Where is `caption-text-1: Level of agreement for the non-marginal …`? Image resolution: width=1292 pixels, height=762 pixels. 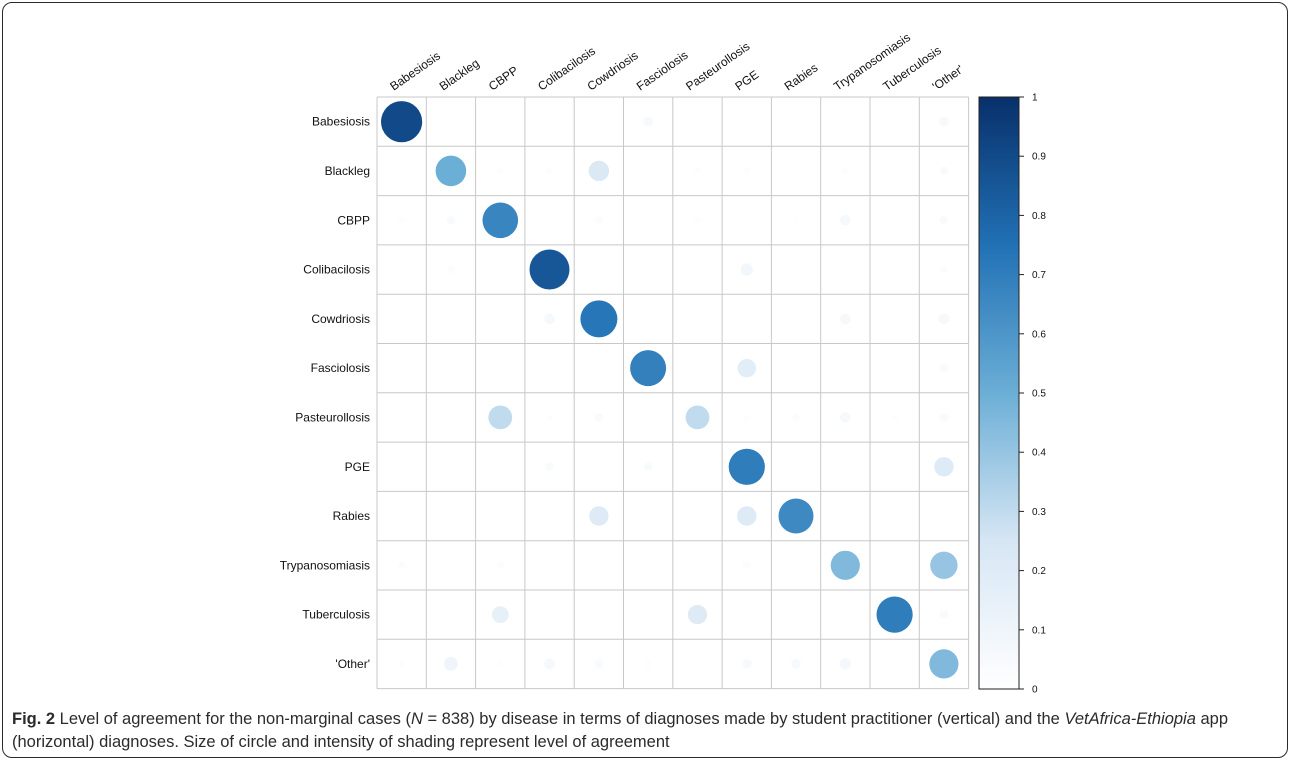 caption-text-1: Level of agreement for the non-marginal … is located at coordinates (233, 719).